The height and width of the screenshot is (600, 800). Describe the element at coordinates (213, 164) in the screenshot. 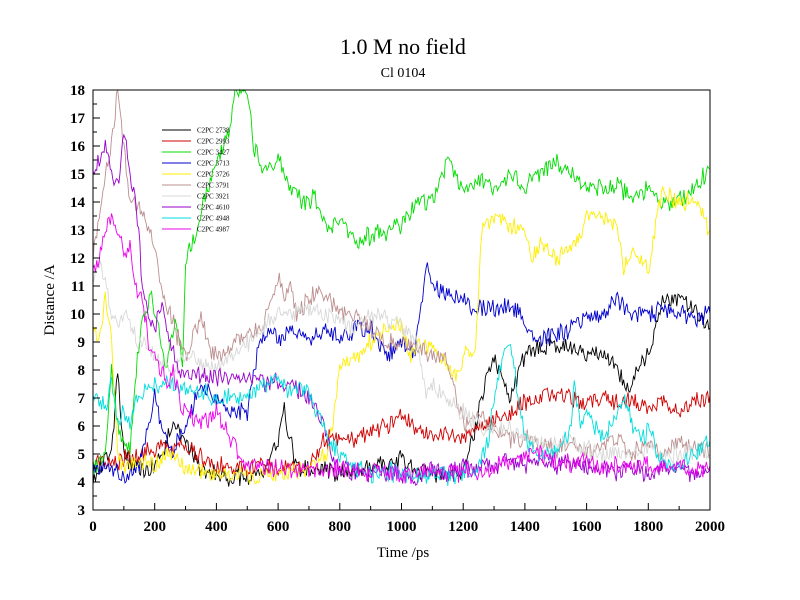

I see `legend-label: C2PC 3713` at that location.